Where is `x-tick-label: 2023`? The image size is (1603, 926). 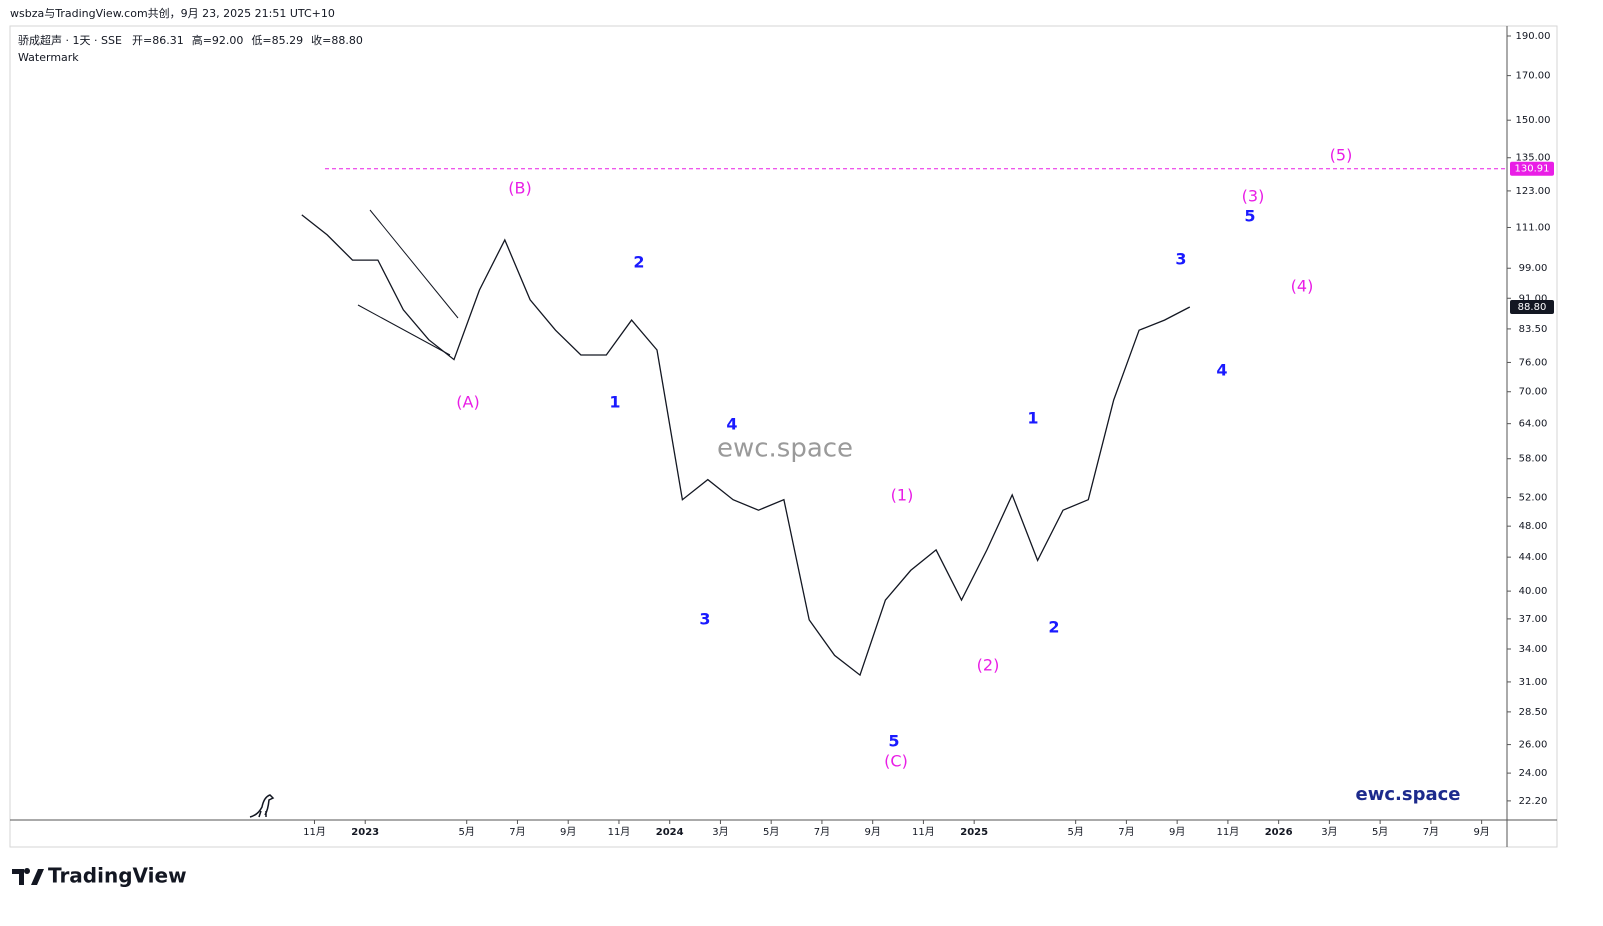 x-tick-label: 2023 is located at coordinates (365, 832).